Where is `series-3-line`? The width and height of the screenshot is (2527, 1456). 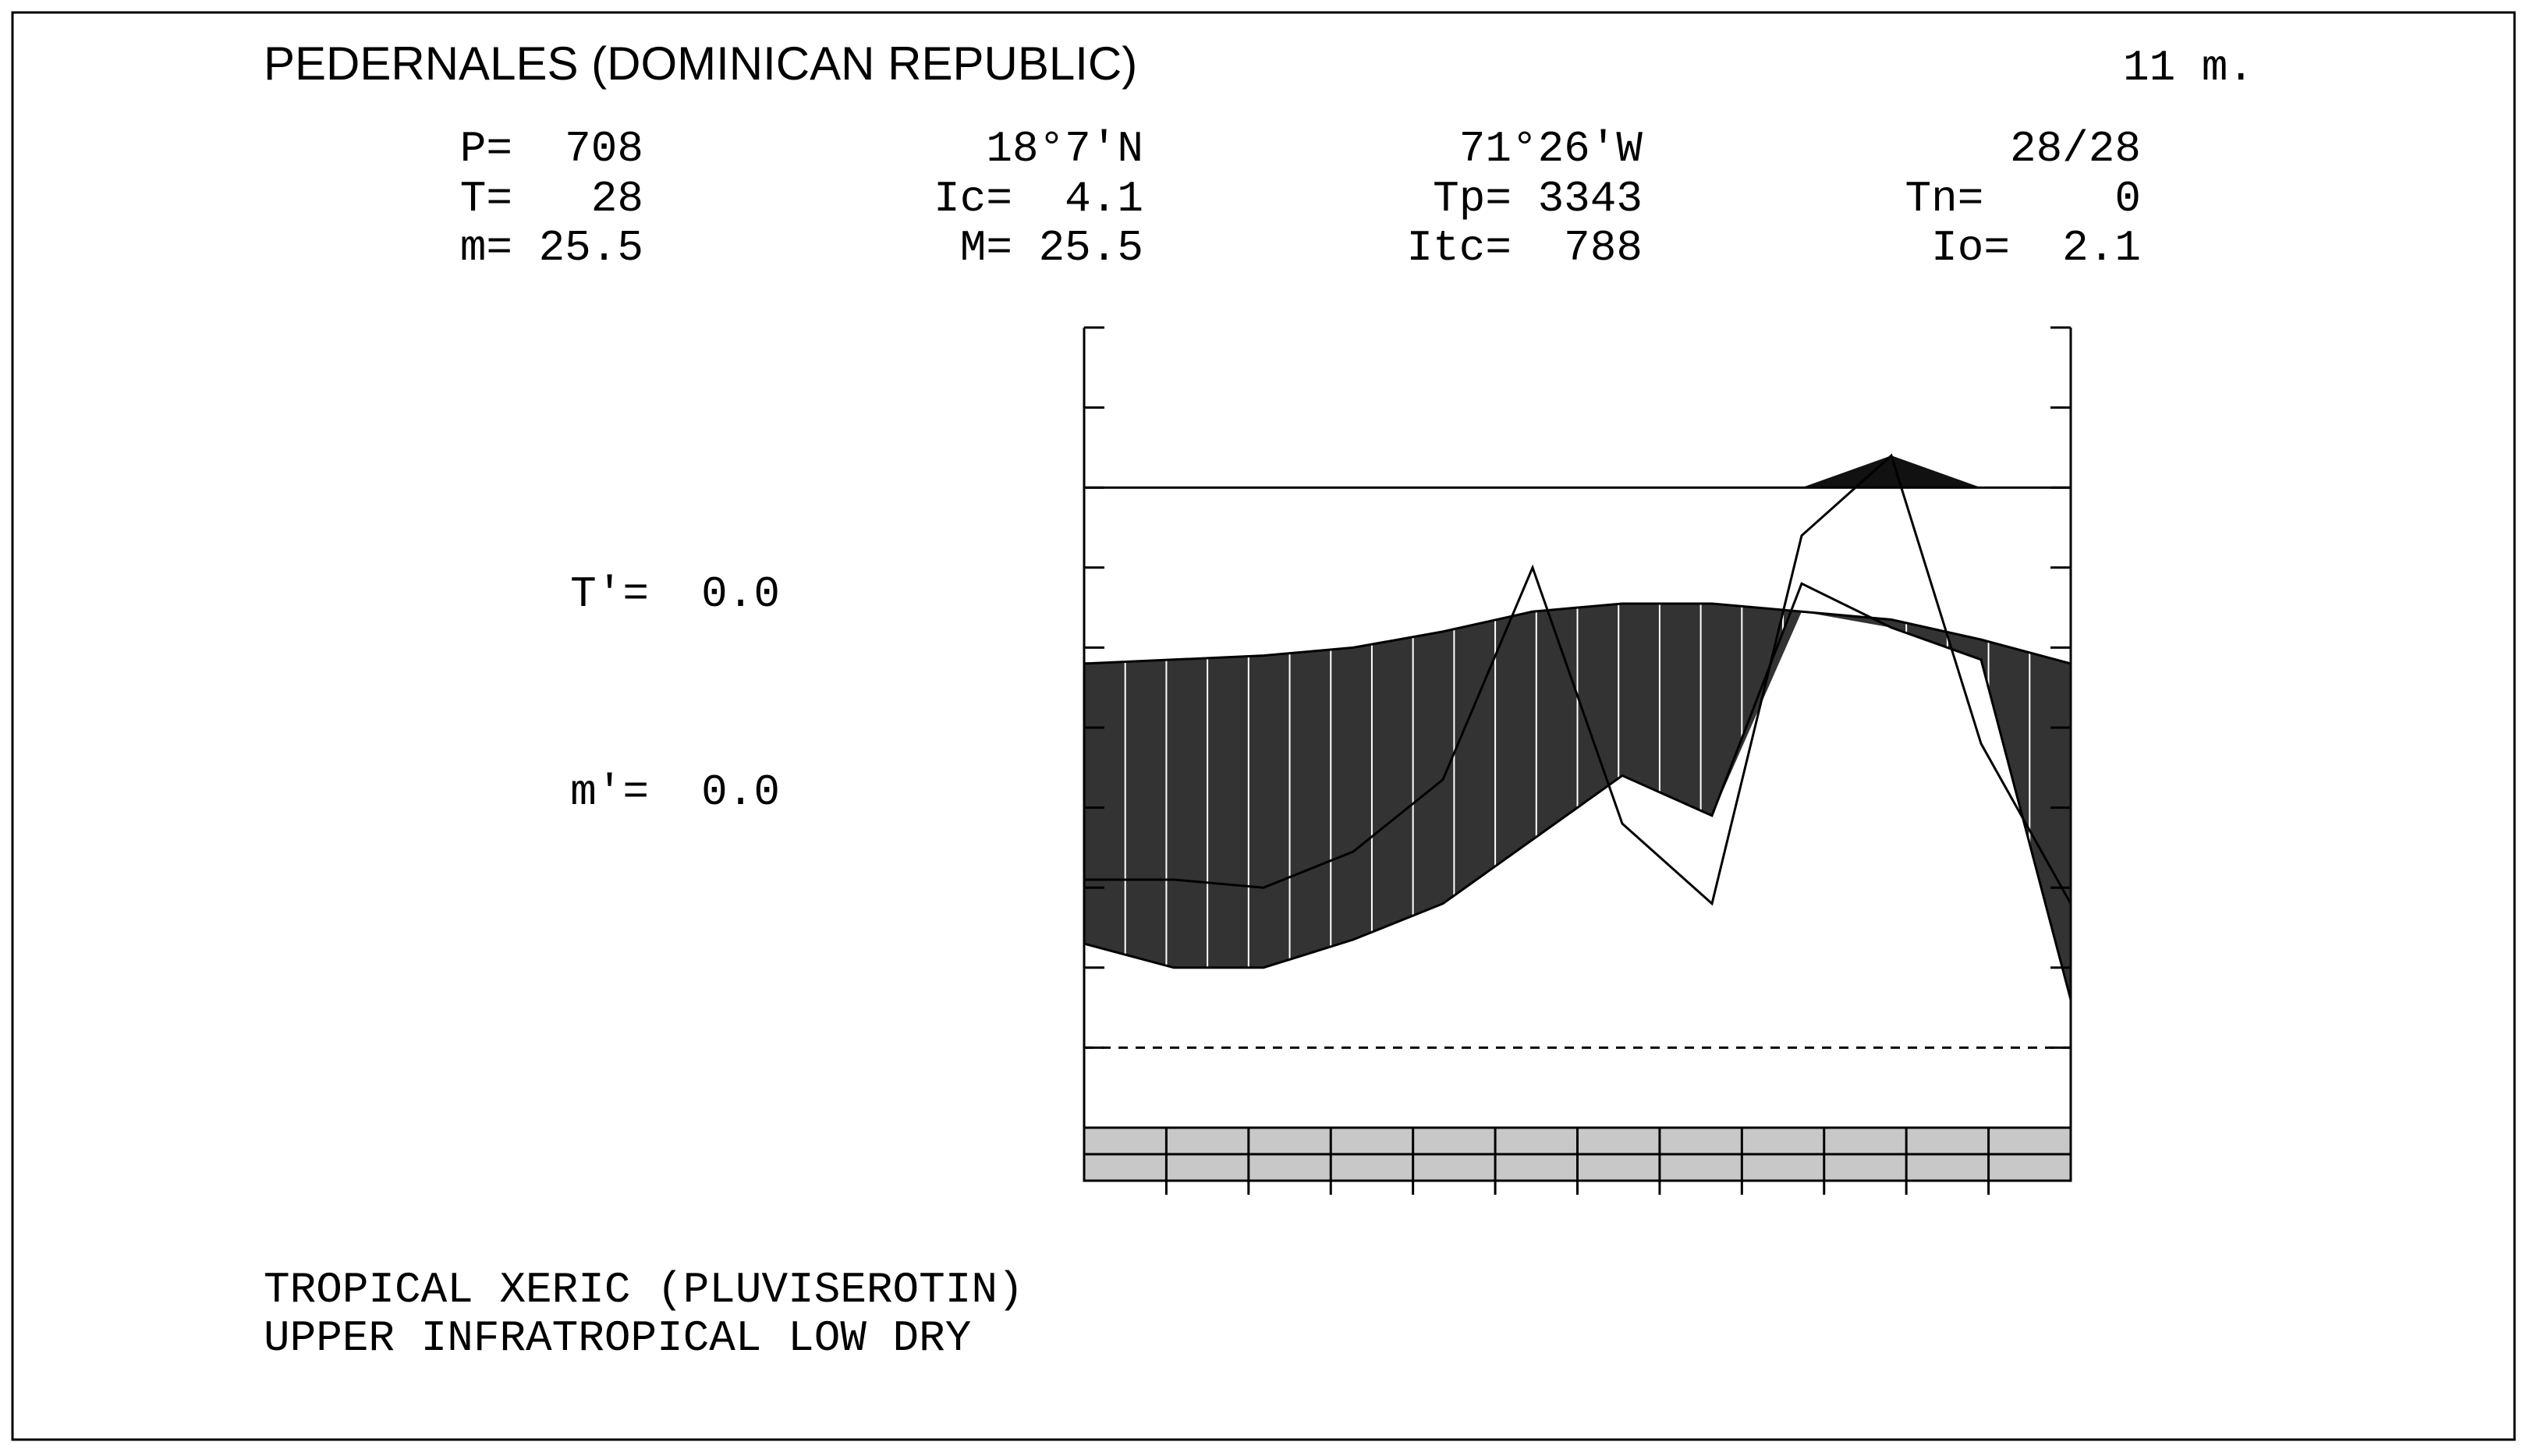
series-3-line is located at coordinates (1577, 633).